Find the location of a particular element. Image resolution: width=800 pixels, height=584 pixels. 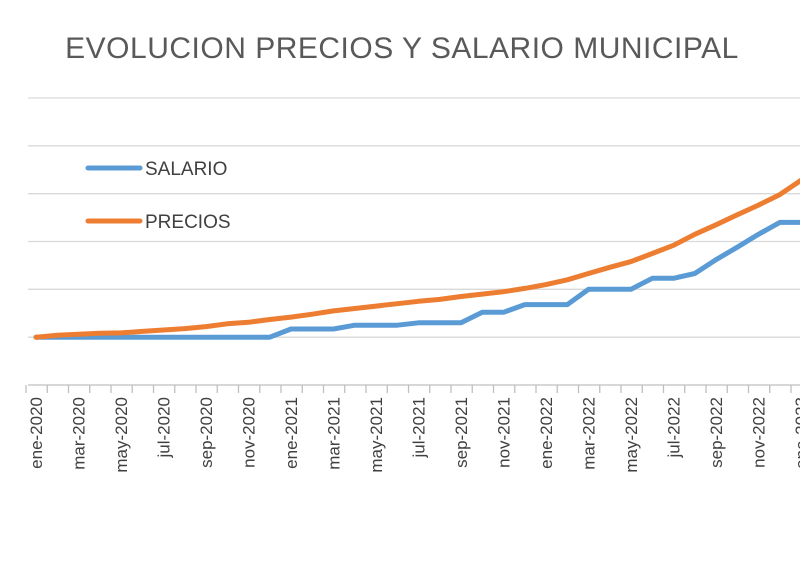

x-tick-label: ene-2023 is located at coordinates (796, 433).